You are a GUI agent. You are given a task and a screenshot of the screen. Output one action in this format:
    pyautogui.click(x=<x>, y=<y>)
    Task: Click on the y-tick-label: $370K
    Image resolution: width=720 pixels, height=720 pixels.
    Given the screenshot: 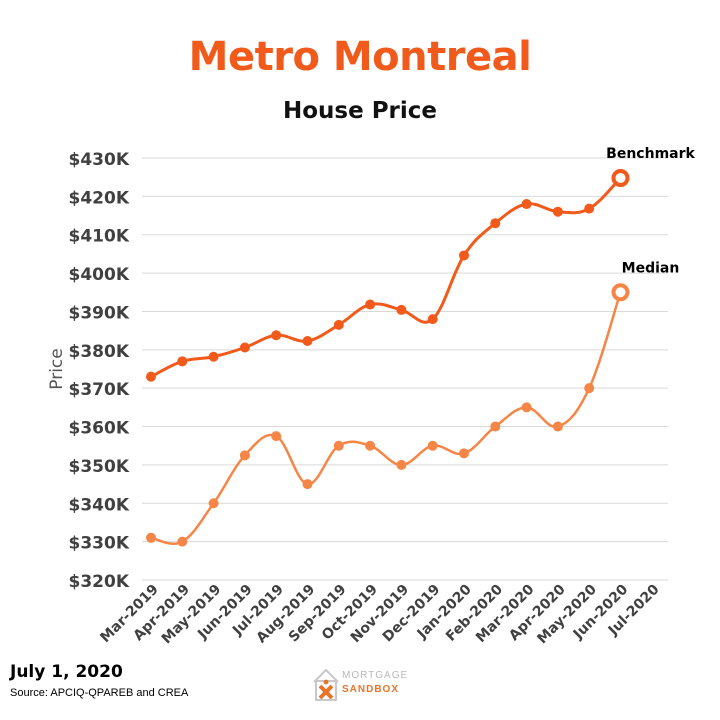 What is the action you would take?
    pyautogui.click(x=99, y=390)
    